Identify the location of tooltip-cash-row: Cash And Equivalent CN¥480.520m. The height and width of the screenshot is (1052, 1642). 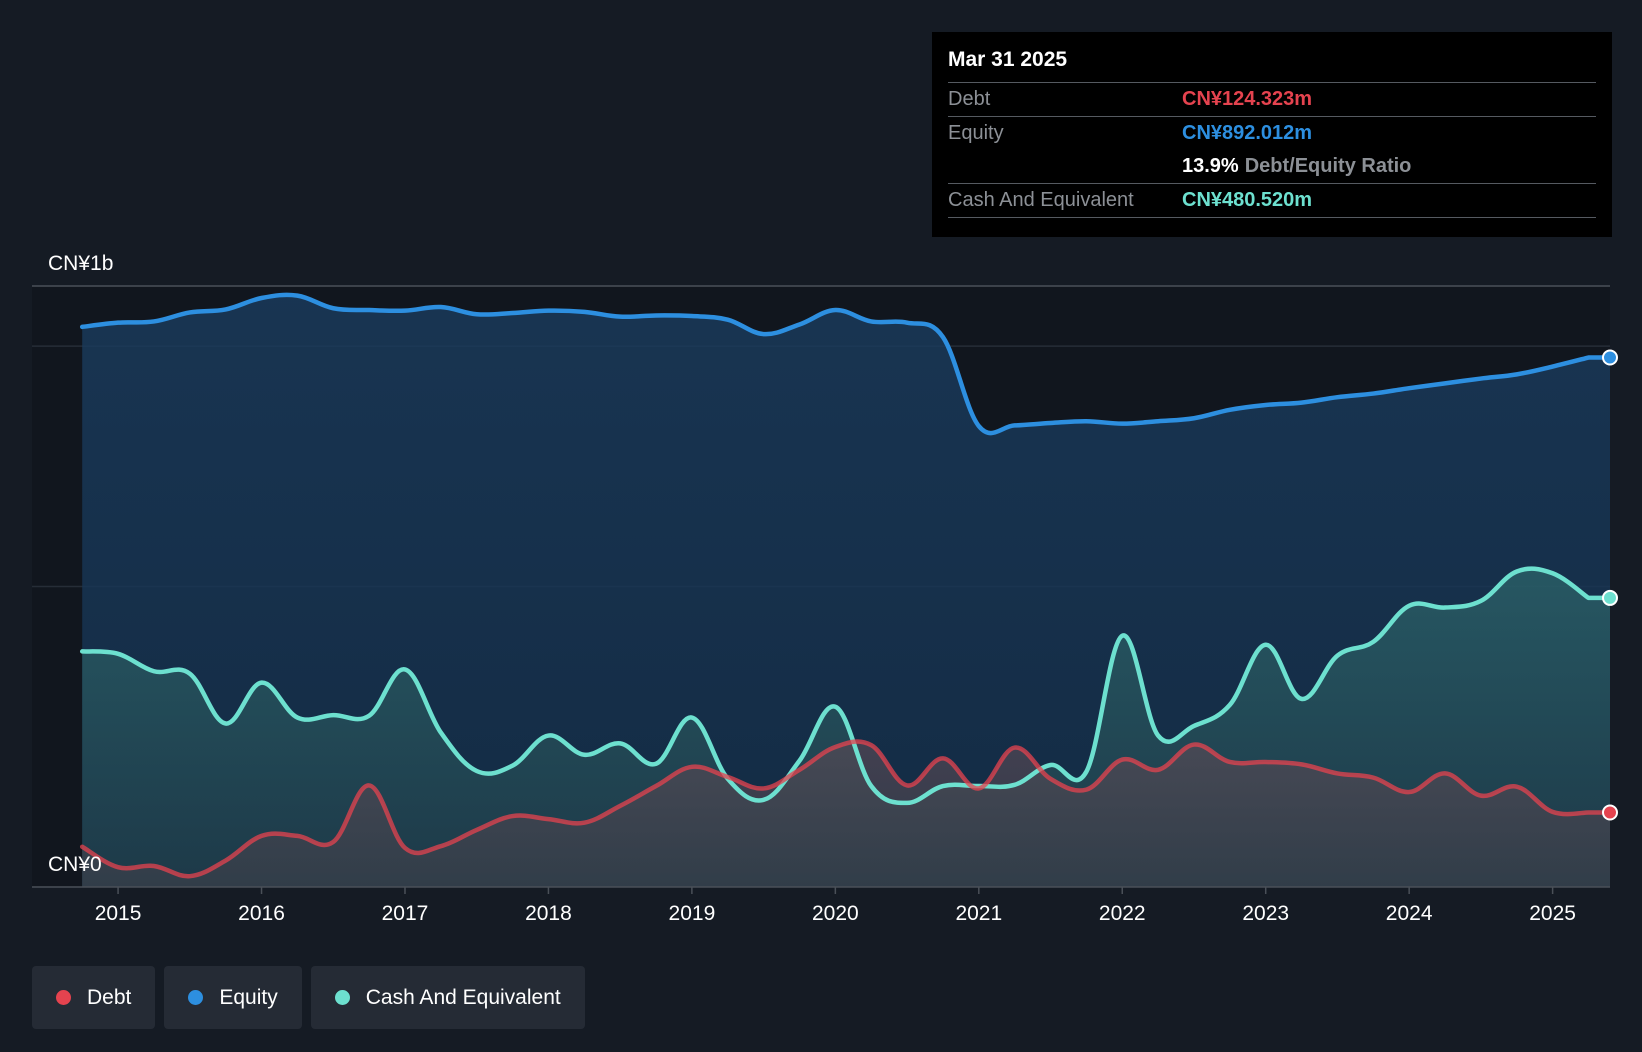
(1272, 200).